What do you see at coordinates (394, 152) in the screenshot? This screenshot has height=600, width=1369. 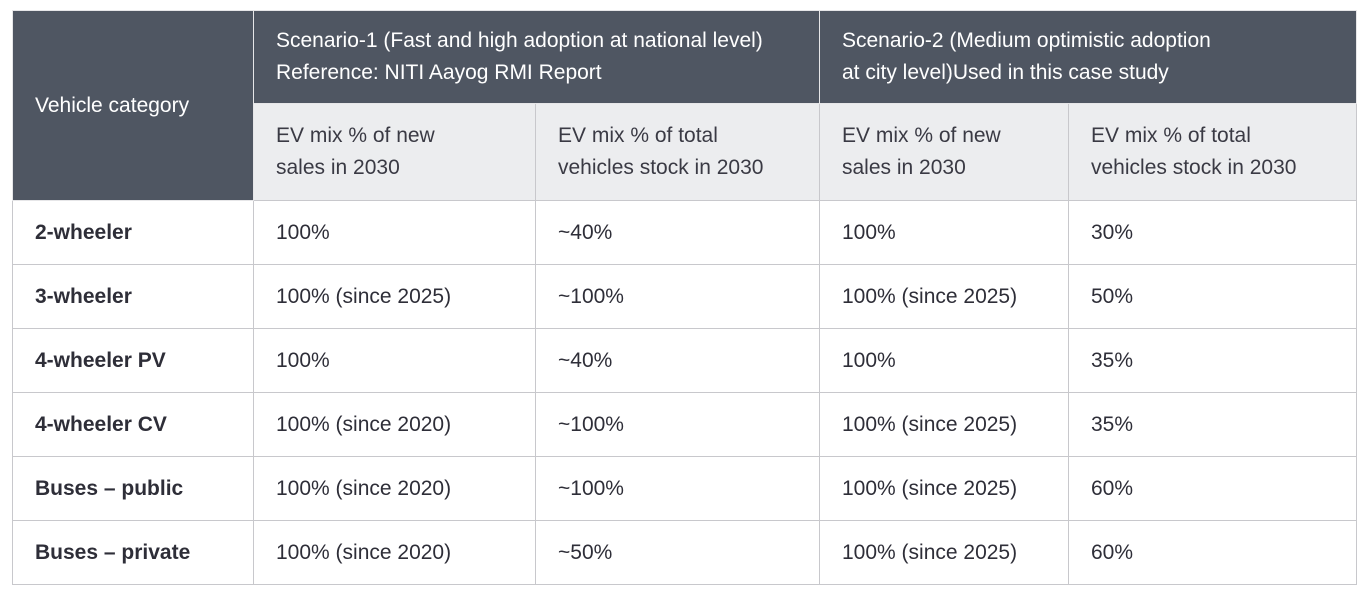 I see `subheader-s1-new-sales: EV mix % of new sales in 2030` at bounding box center [394, 152].